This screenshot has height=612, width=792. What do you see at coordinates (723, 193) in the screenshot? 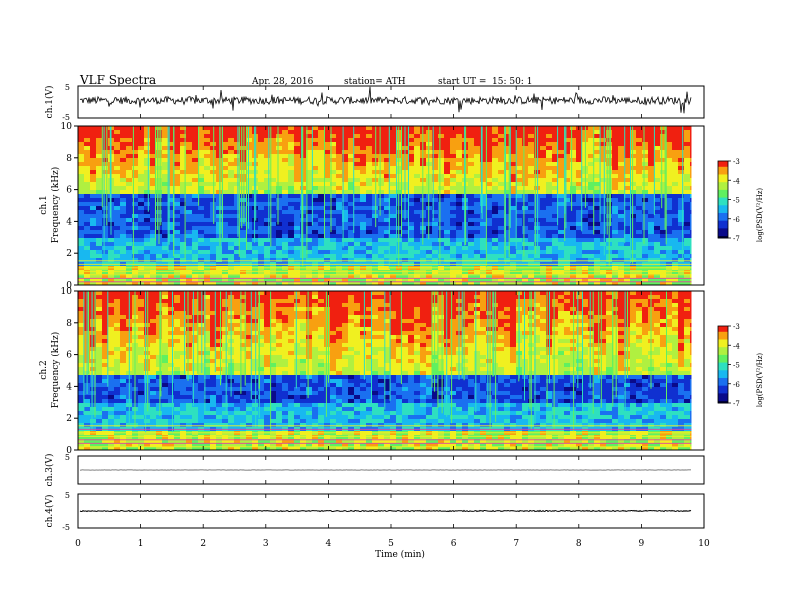
I see `colorbar-cell` at bounding box center [723, 193].